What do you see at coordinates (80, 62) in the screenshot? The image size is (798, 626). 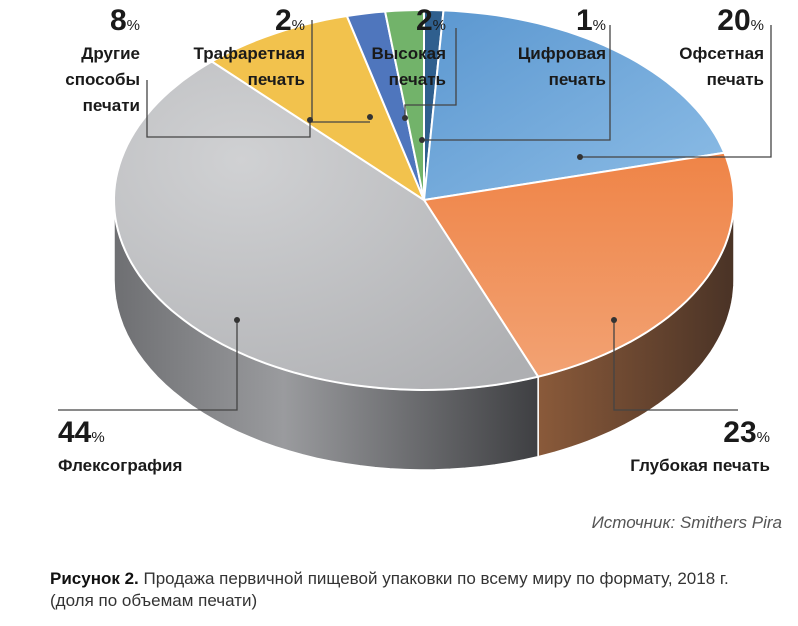 I see `label-other: 8% Другие способы печати` at bounding box center [80, 62].